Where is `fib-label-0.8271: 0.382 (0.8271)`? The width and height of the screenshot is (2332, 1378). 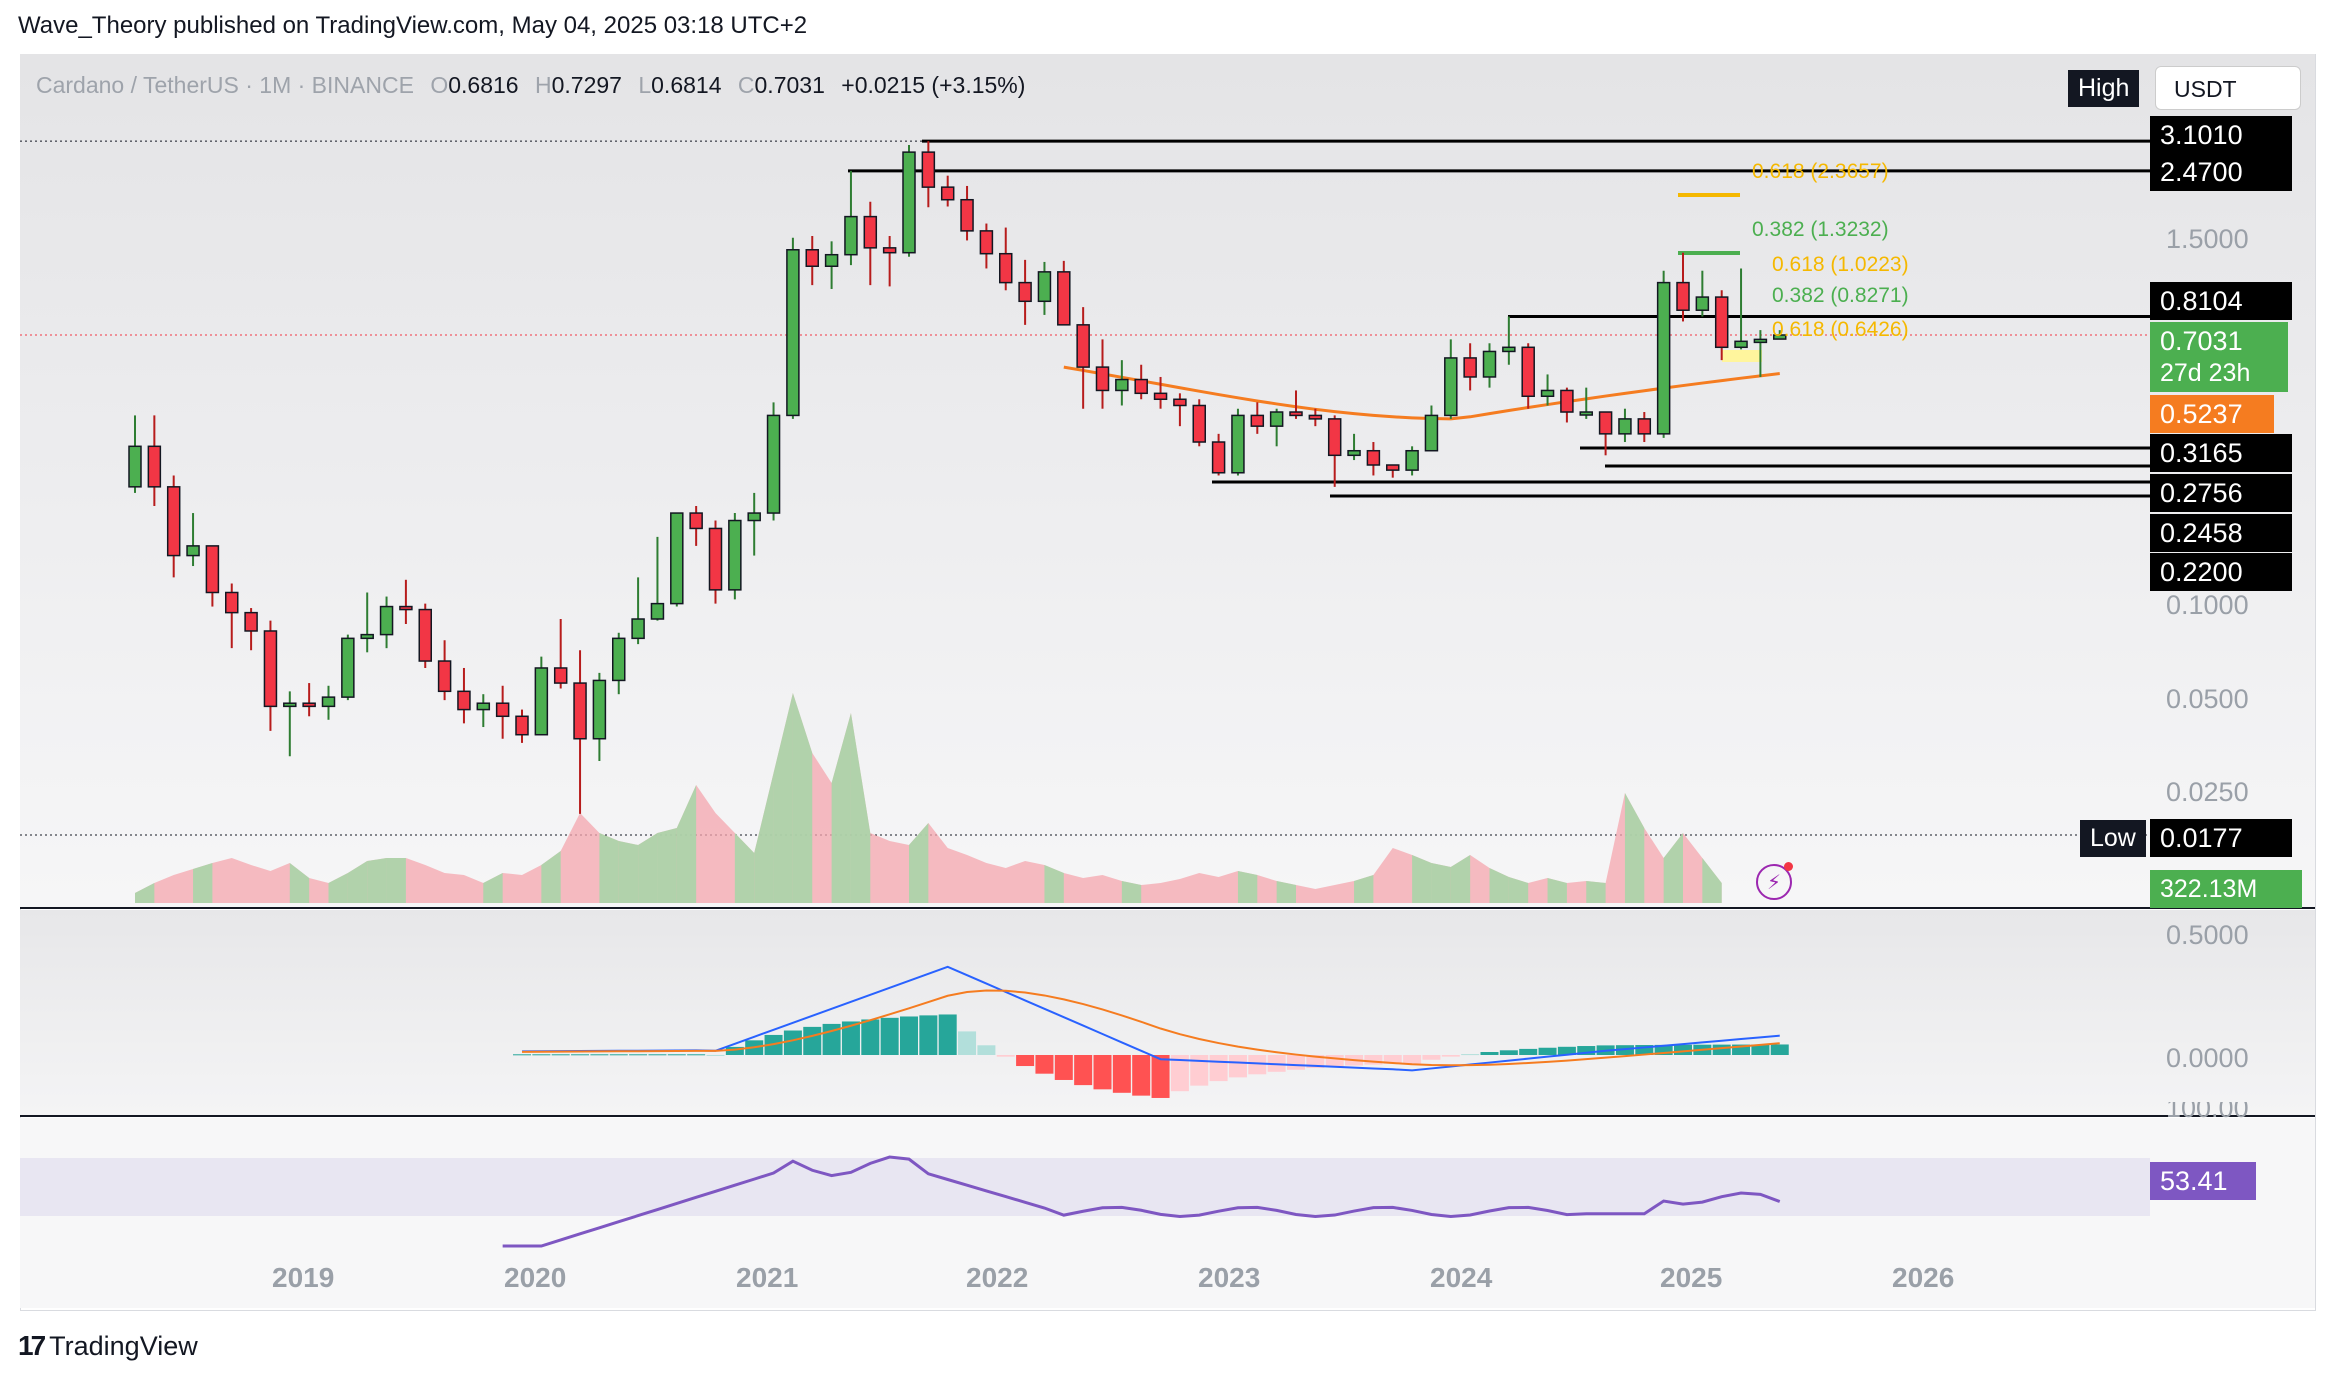 fib-label-0.8271: 0.382 (0.8271) is located at coordinates (1840, 295).